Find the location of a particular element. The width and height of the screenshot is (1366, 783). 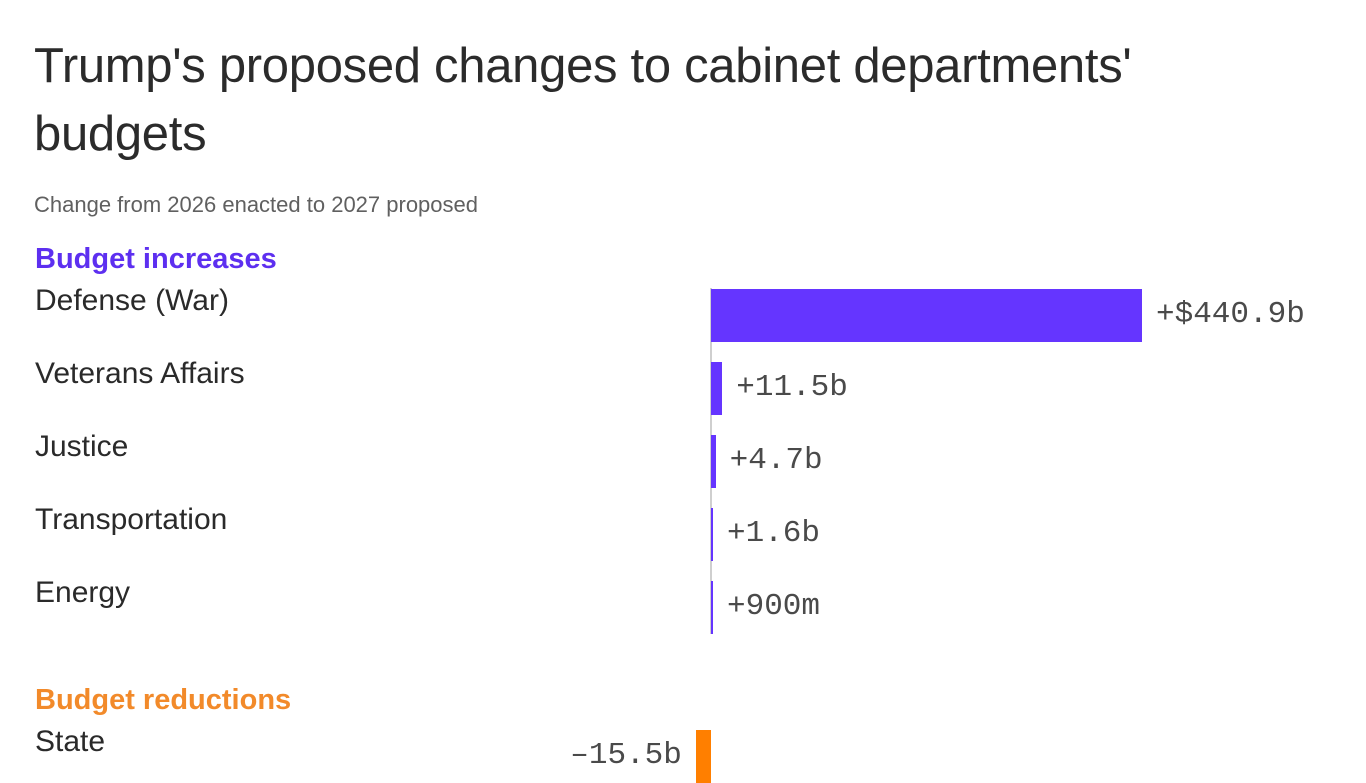

bar-defense-war is located at coordinates (926, 315).